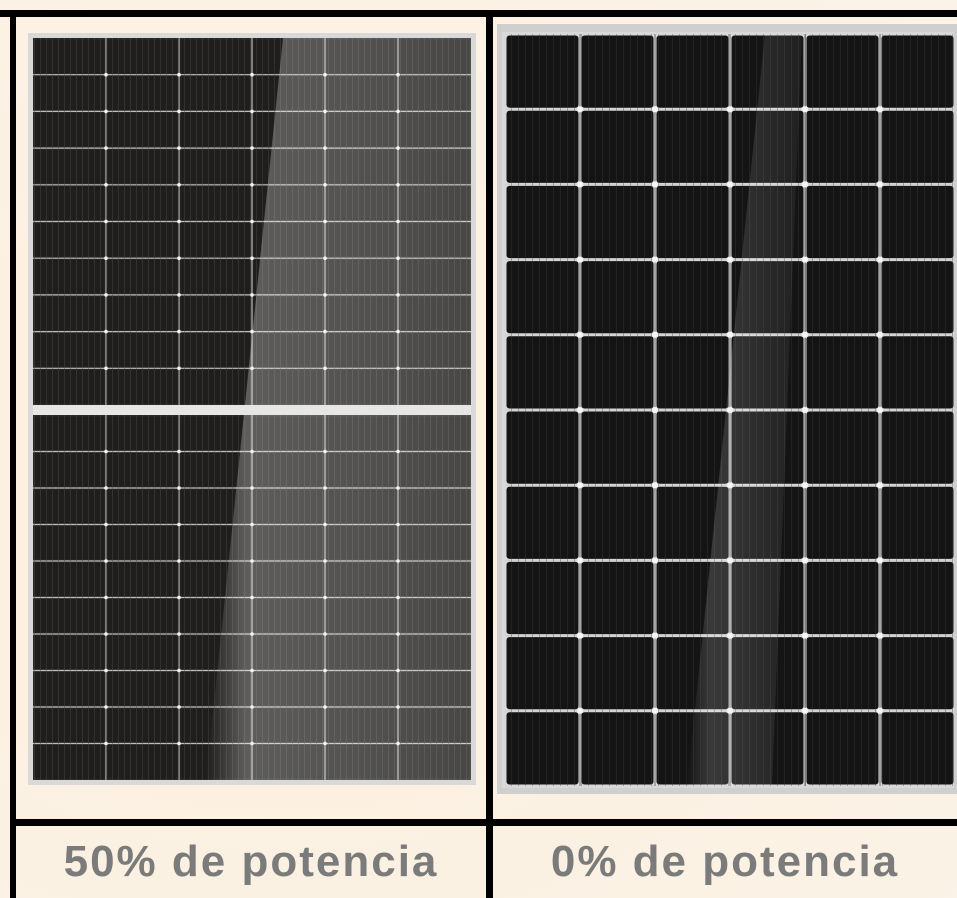 This screenshot has width=957, height=898. I want to click on junction-gap, so click(252, 410).